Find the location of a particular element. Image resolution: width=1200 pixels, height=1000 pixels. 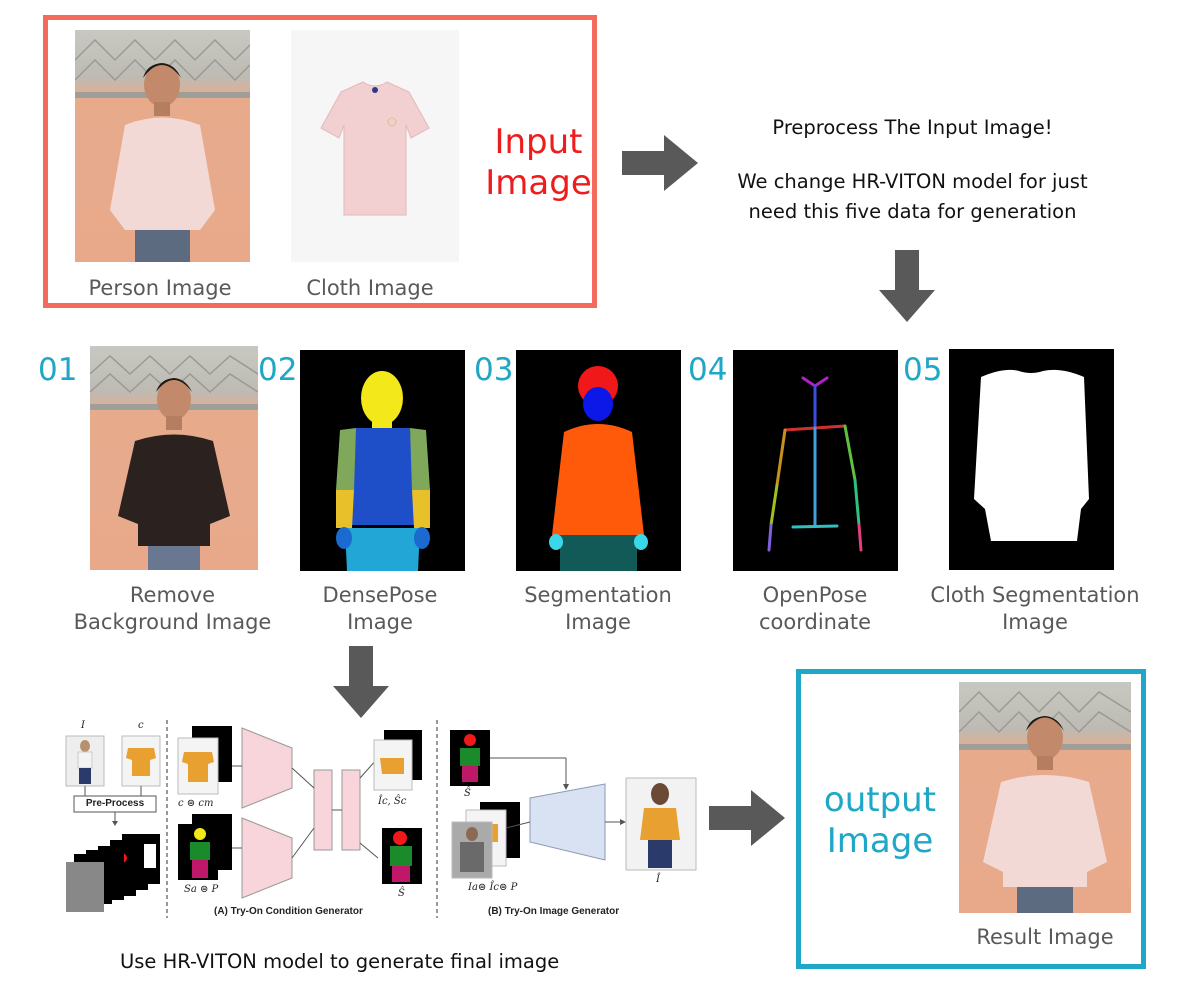

preprocess-box-label: Pre-Process is located at coordinates (115, 803).